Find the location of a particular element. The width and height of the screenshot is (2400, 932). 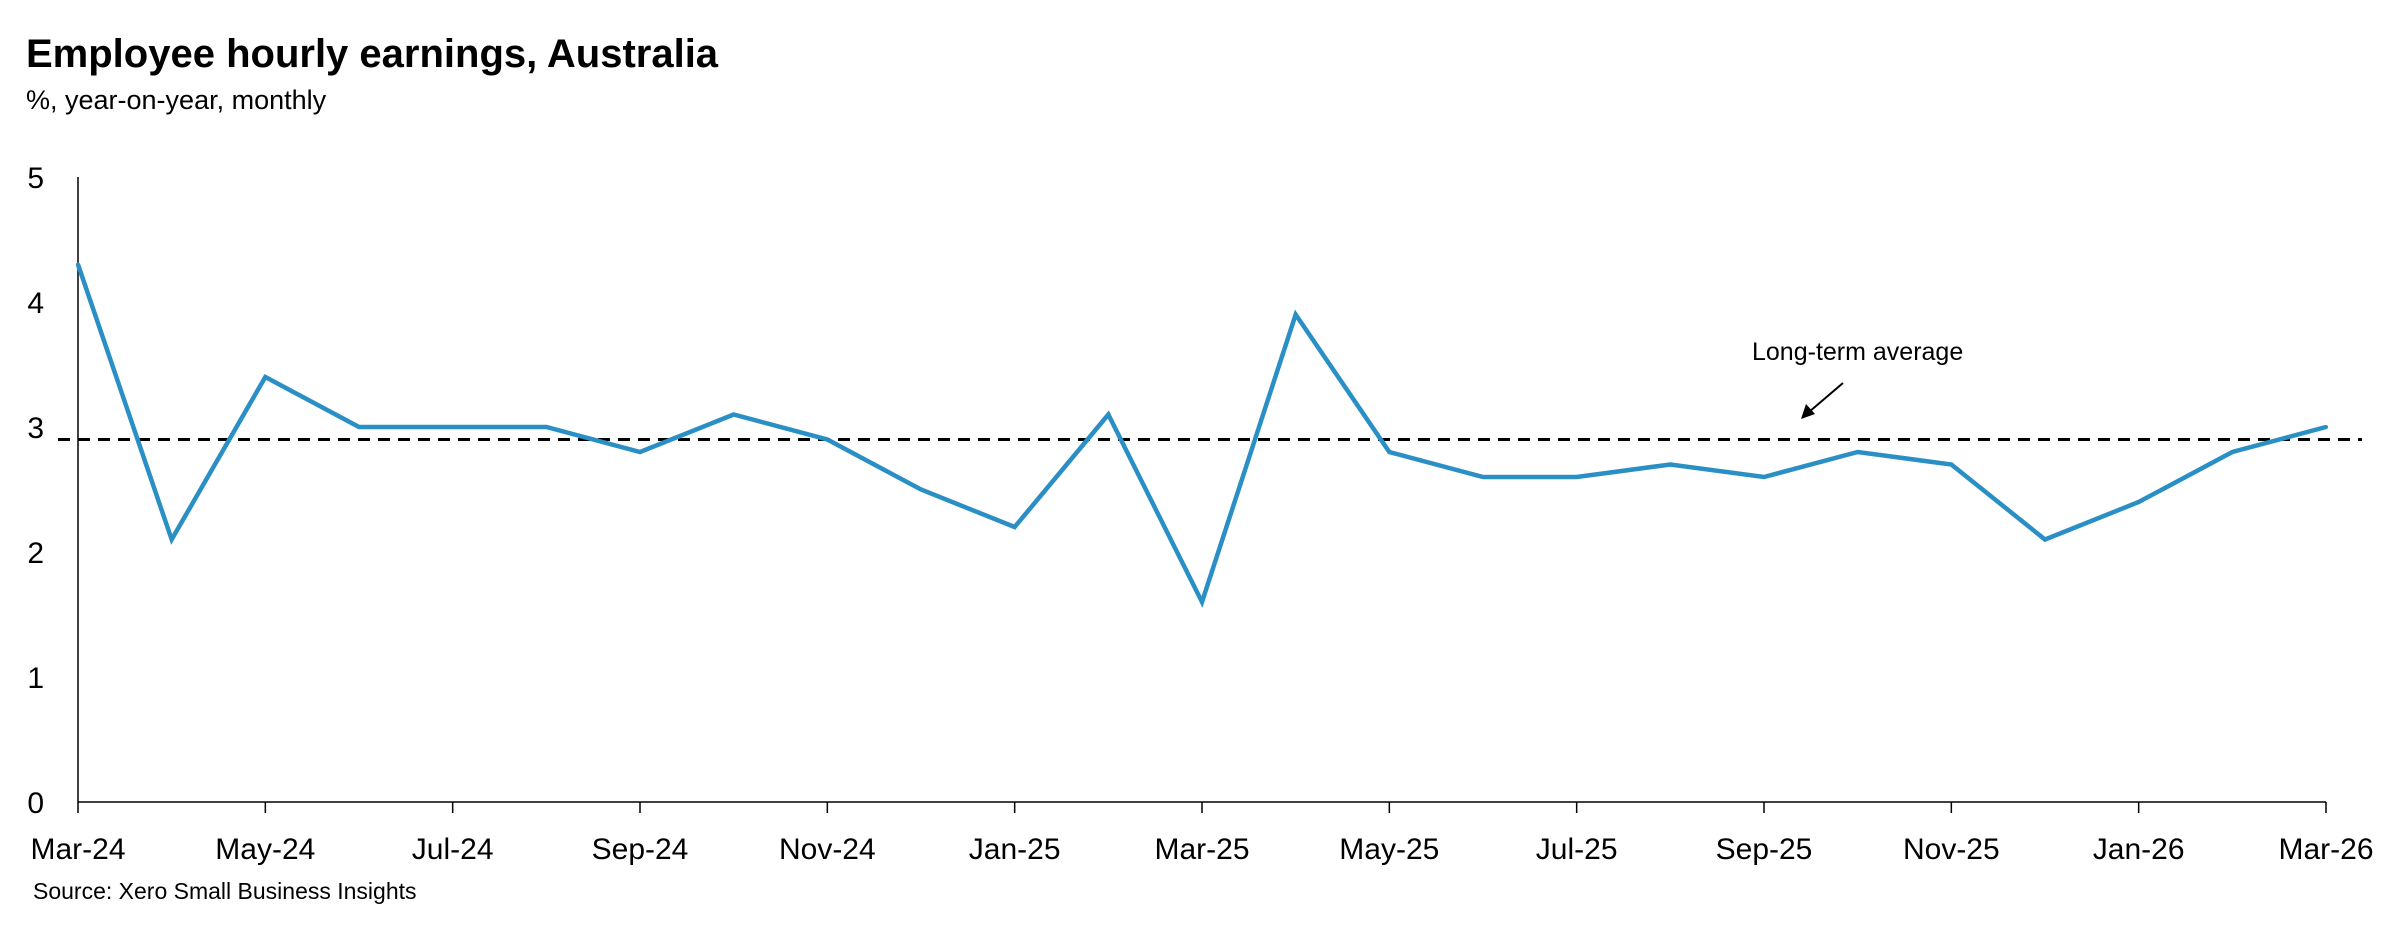

x-tick-label: Nov-25 is located at coordinates (1951, 849).